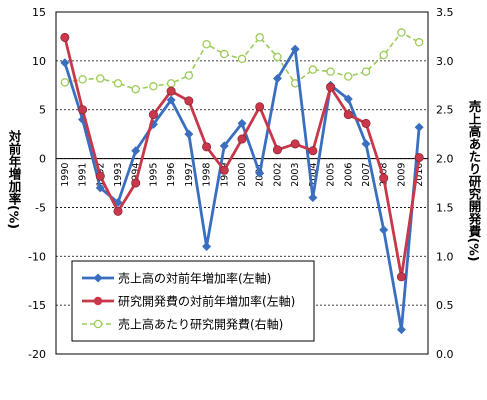 This screenshot has height=400, width=487. What do you see at coordinates (39, 12) in the screenshot?
I see `left-tick-label: 15` at bounding box center [39, 12].